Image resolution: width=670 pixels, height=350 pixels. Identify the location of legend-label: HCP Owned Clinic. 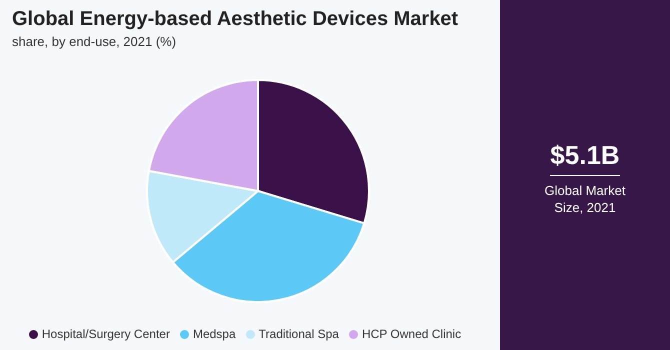
(412, 334).